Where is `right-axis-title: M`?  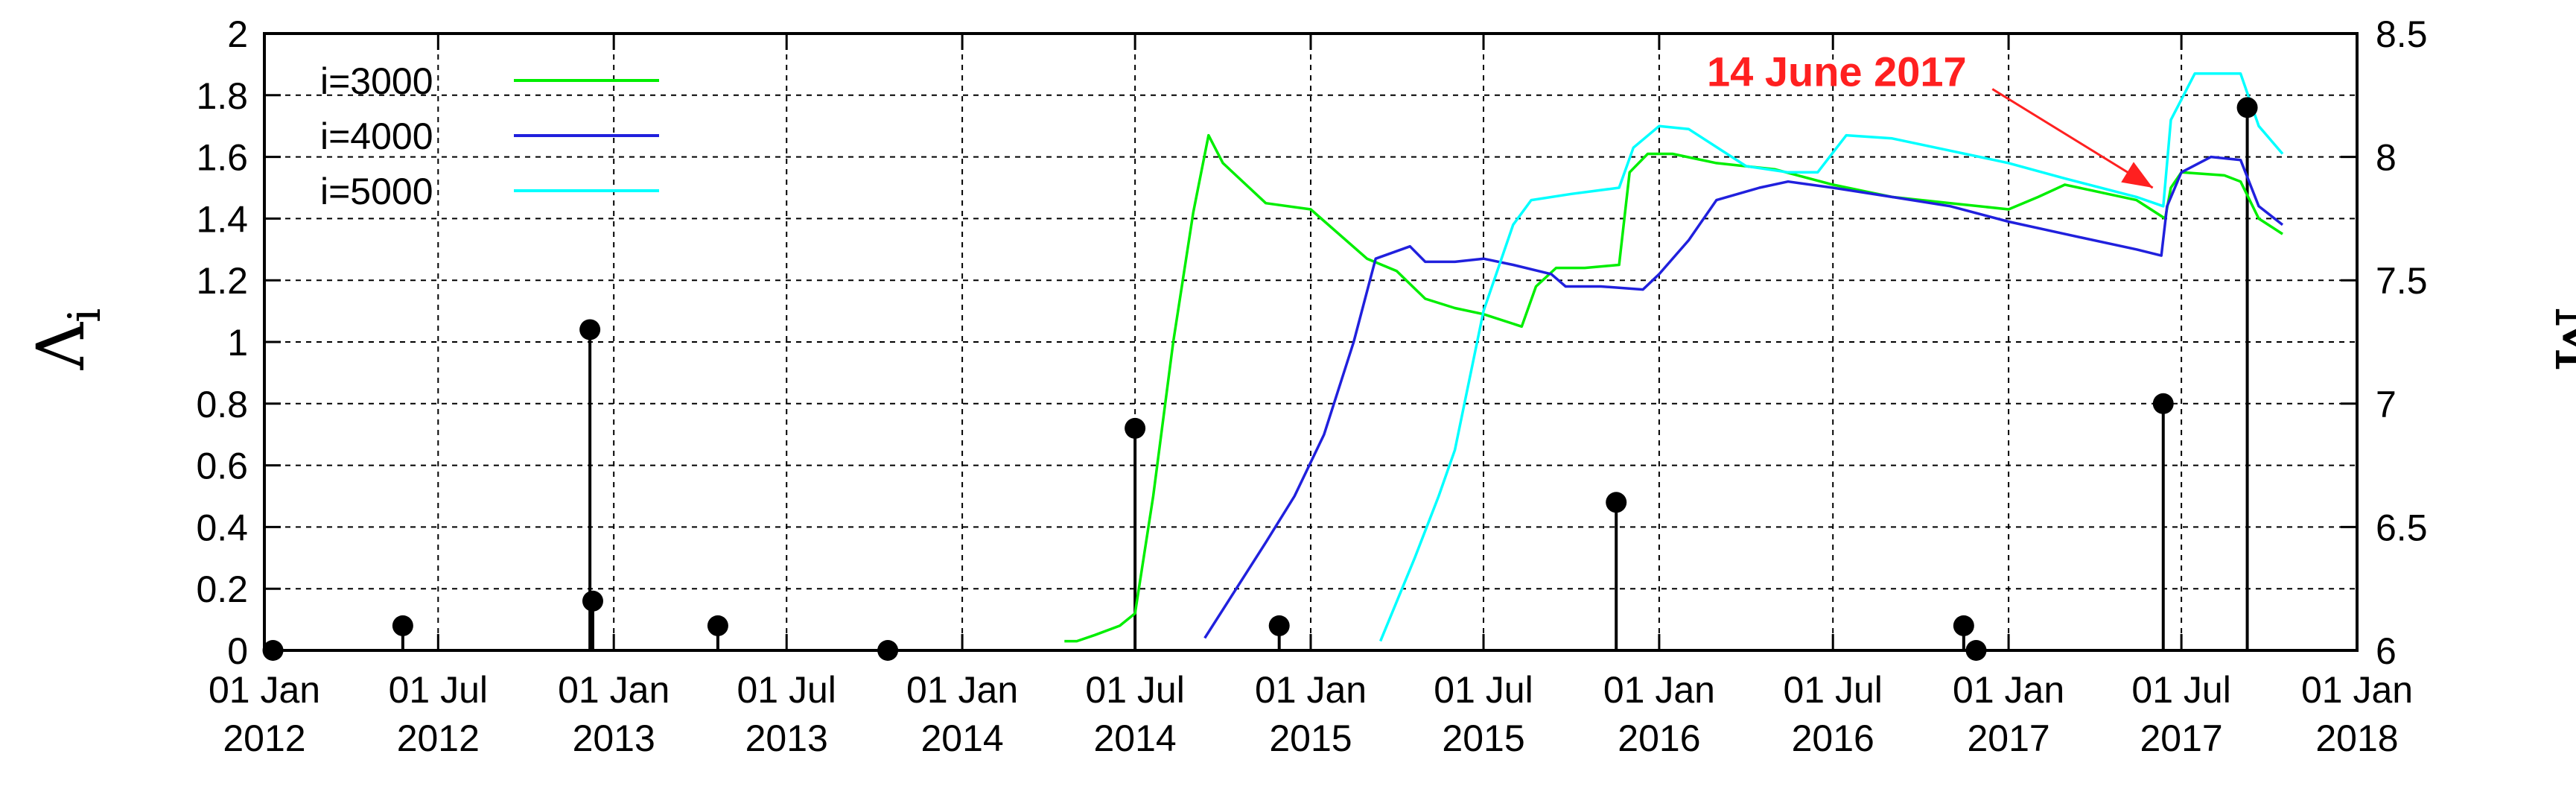 right-axis-title: M is located at coordinates (2558, 339).